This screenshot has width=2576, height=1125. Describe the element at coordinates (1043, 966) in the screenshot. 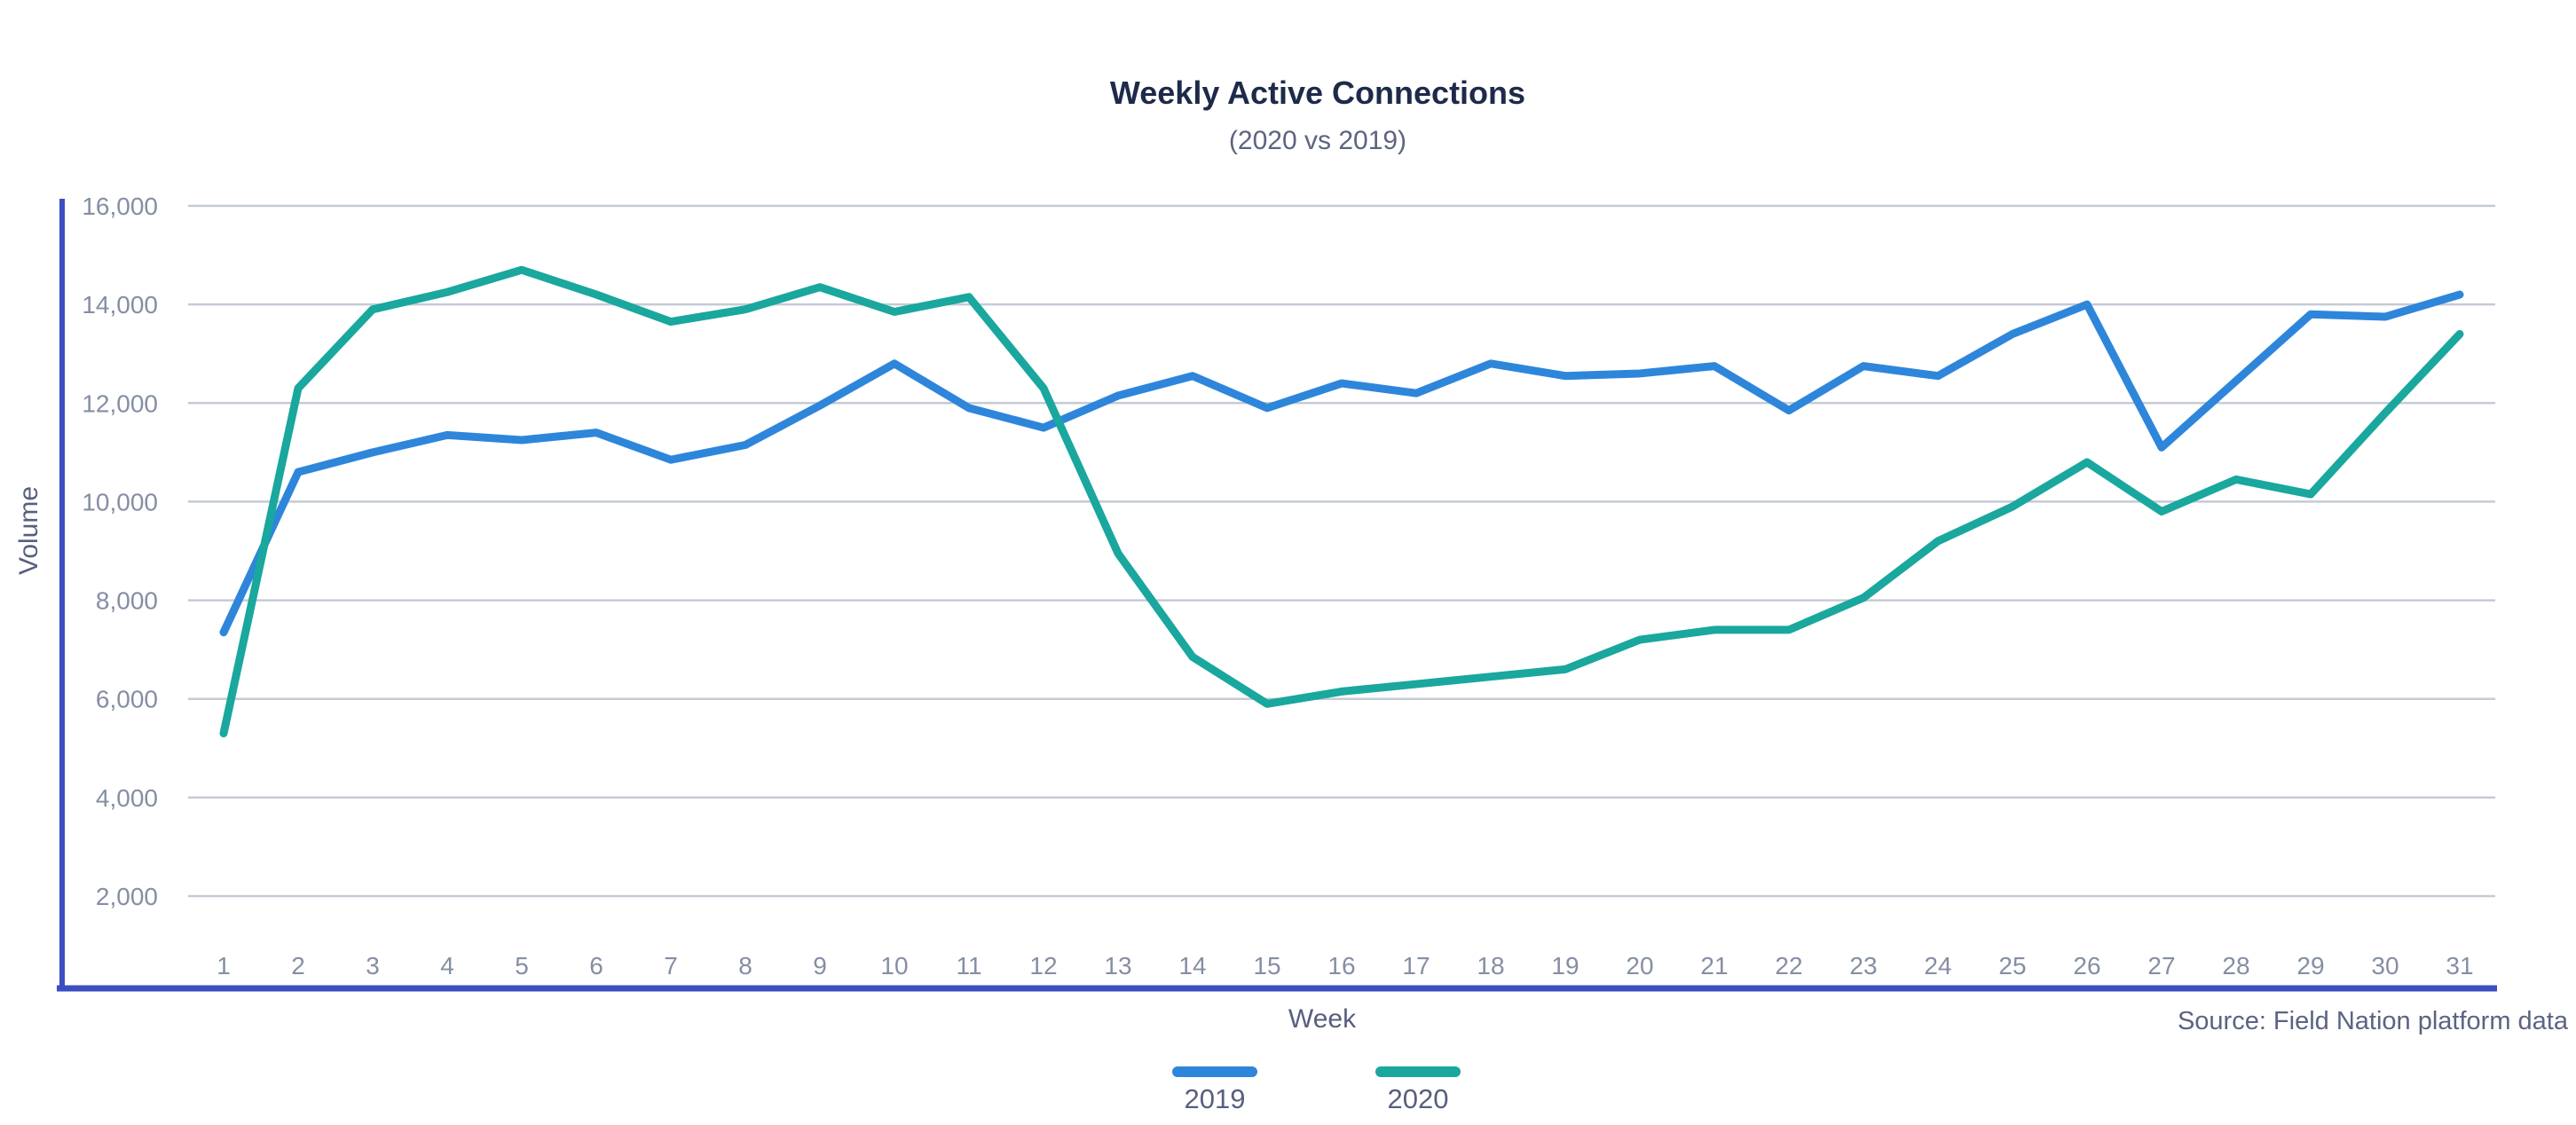

I see `x-tick-label: 12` at that location.